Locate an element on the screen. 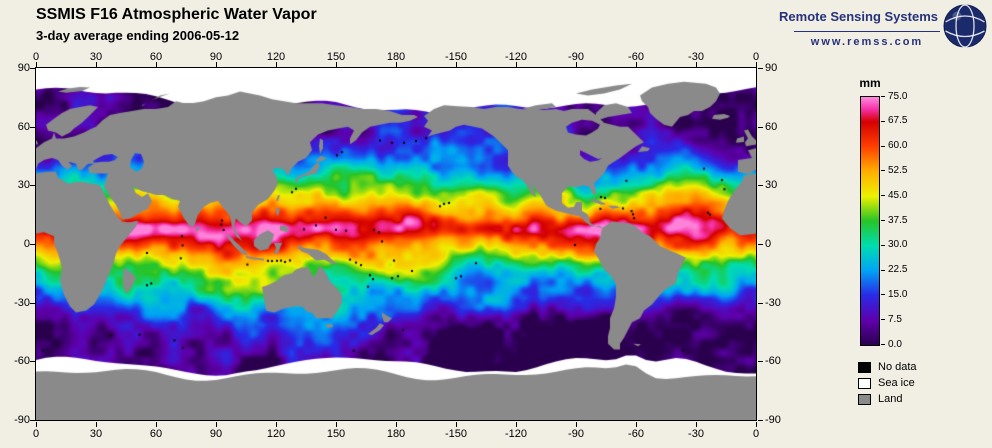 Image resolution: width=992 pixels, height=448 pixels. lon-tick-label: -90 is located at coordinates (576, 434).